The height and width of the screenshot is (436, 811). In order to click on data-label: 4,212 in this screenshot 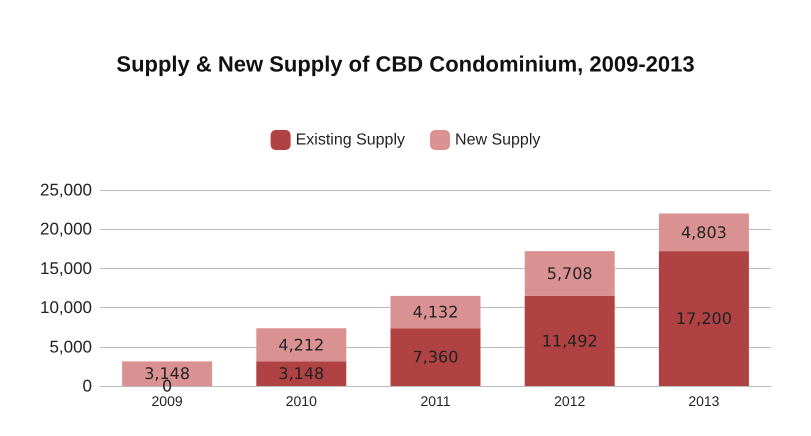, I will do `click(301, 344)`.